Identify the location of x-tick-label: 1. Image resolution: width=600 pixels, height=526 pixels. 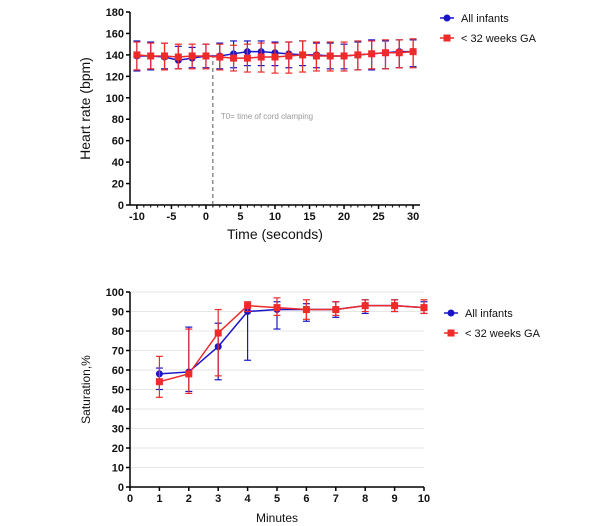
(159, 499).